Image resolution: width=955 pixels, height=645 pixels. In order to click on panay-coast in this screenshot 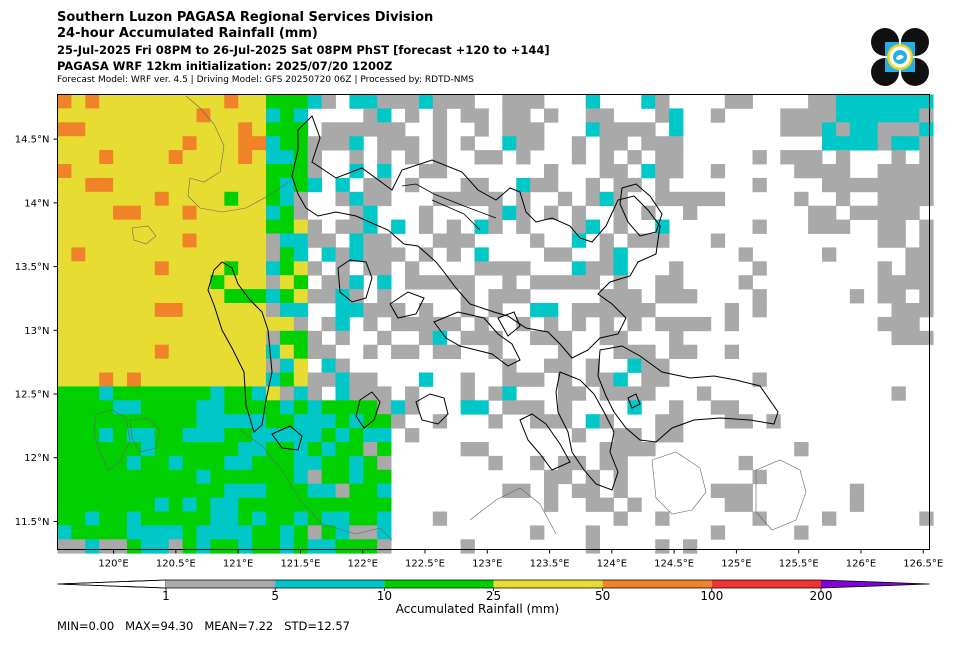, I will do `click(287, 438)`.